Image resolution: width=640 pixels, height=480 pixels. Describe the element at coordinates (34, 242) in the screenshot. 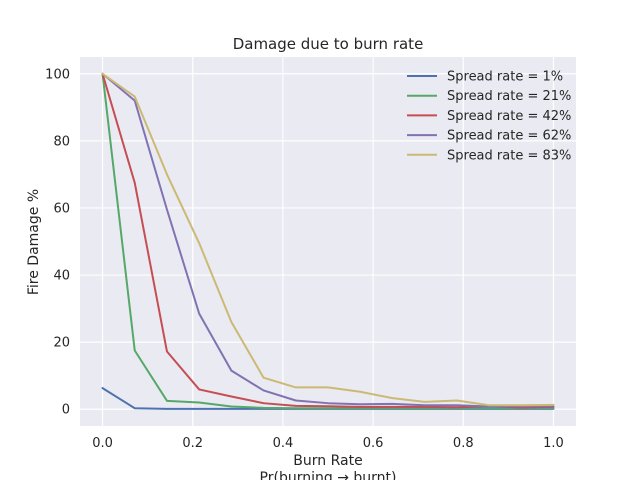

I see `y-axis-label: Fire Damage %` at that location.